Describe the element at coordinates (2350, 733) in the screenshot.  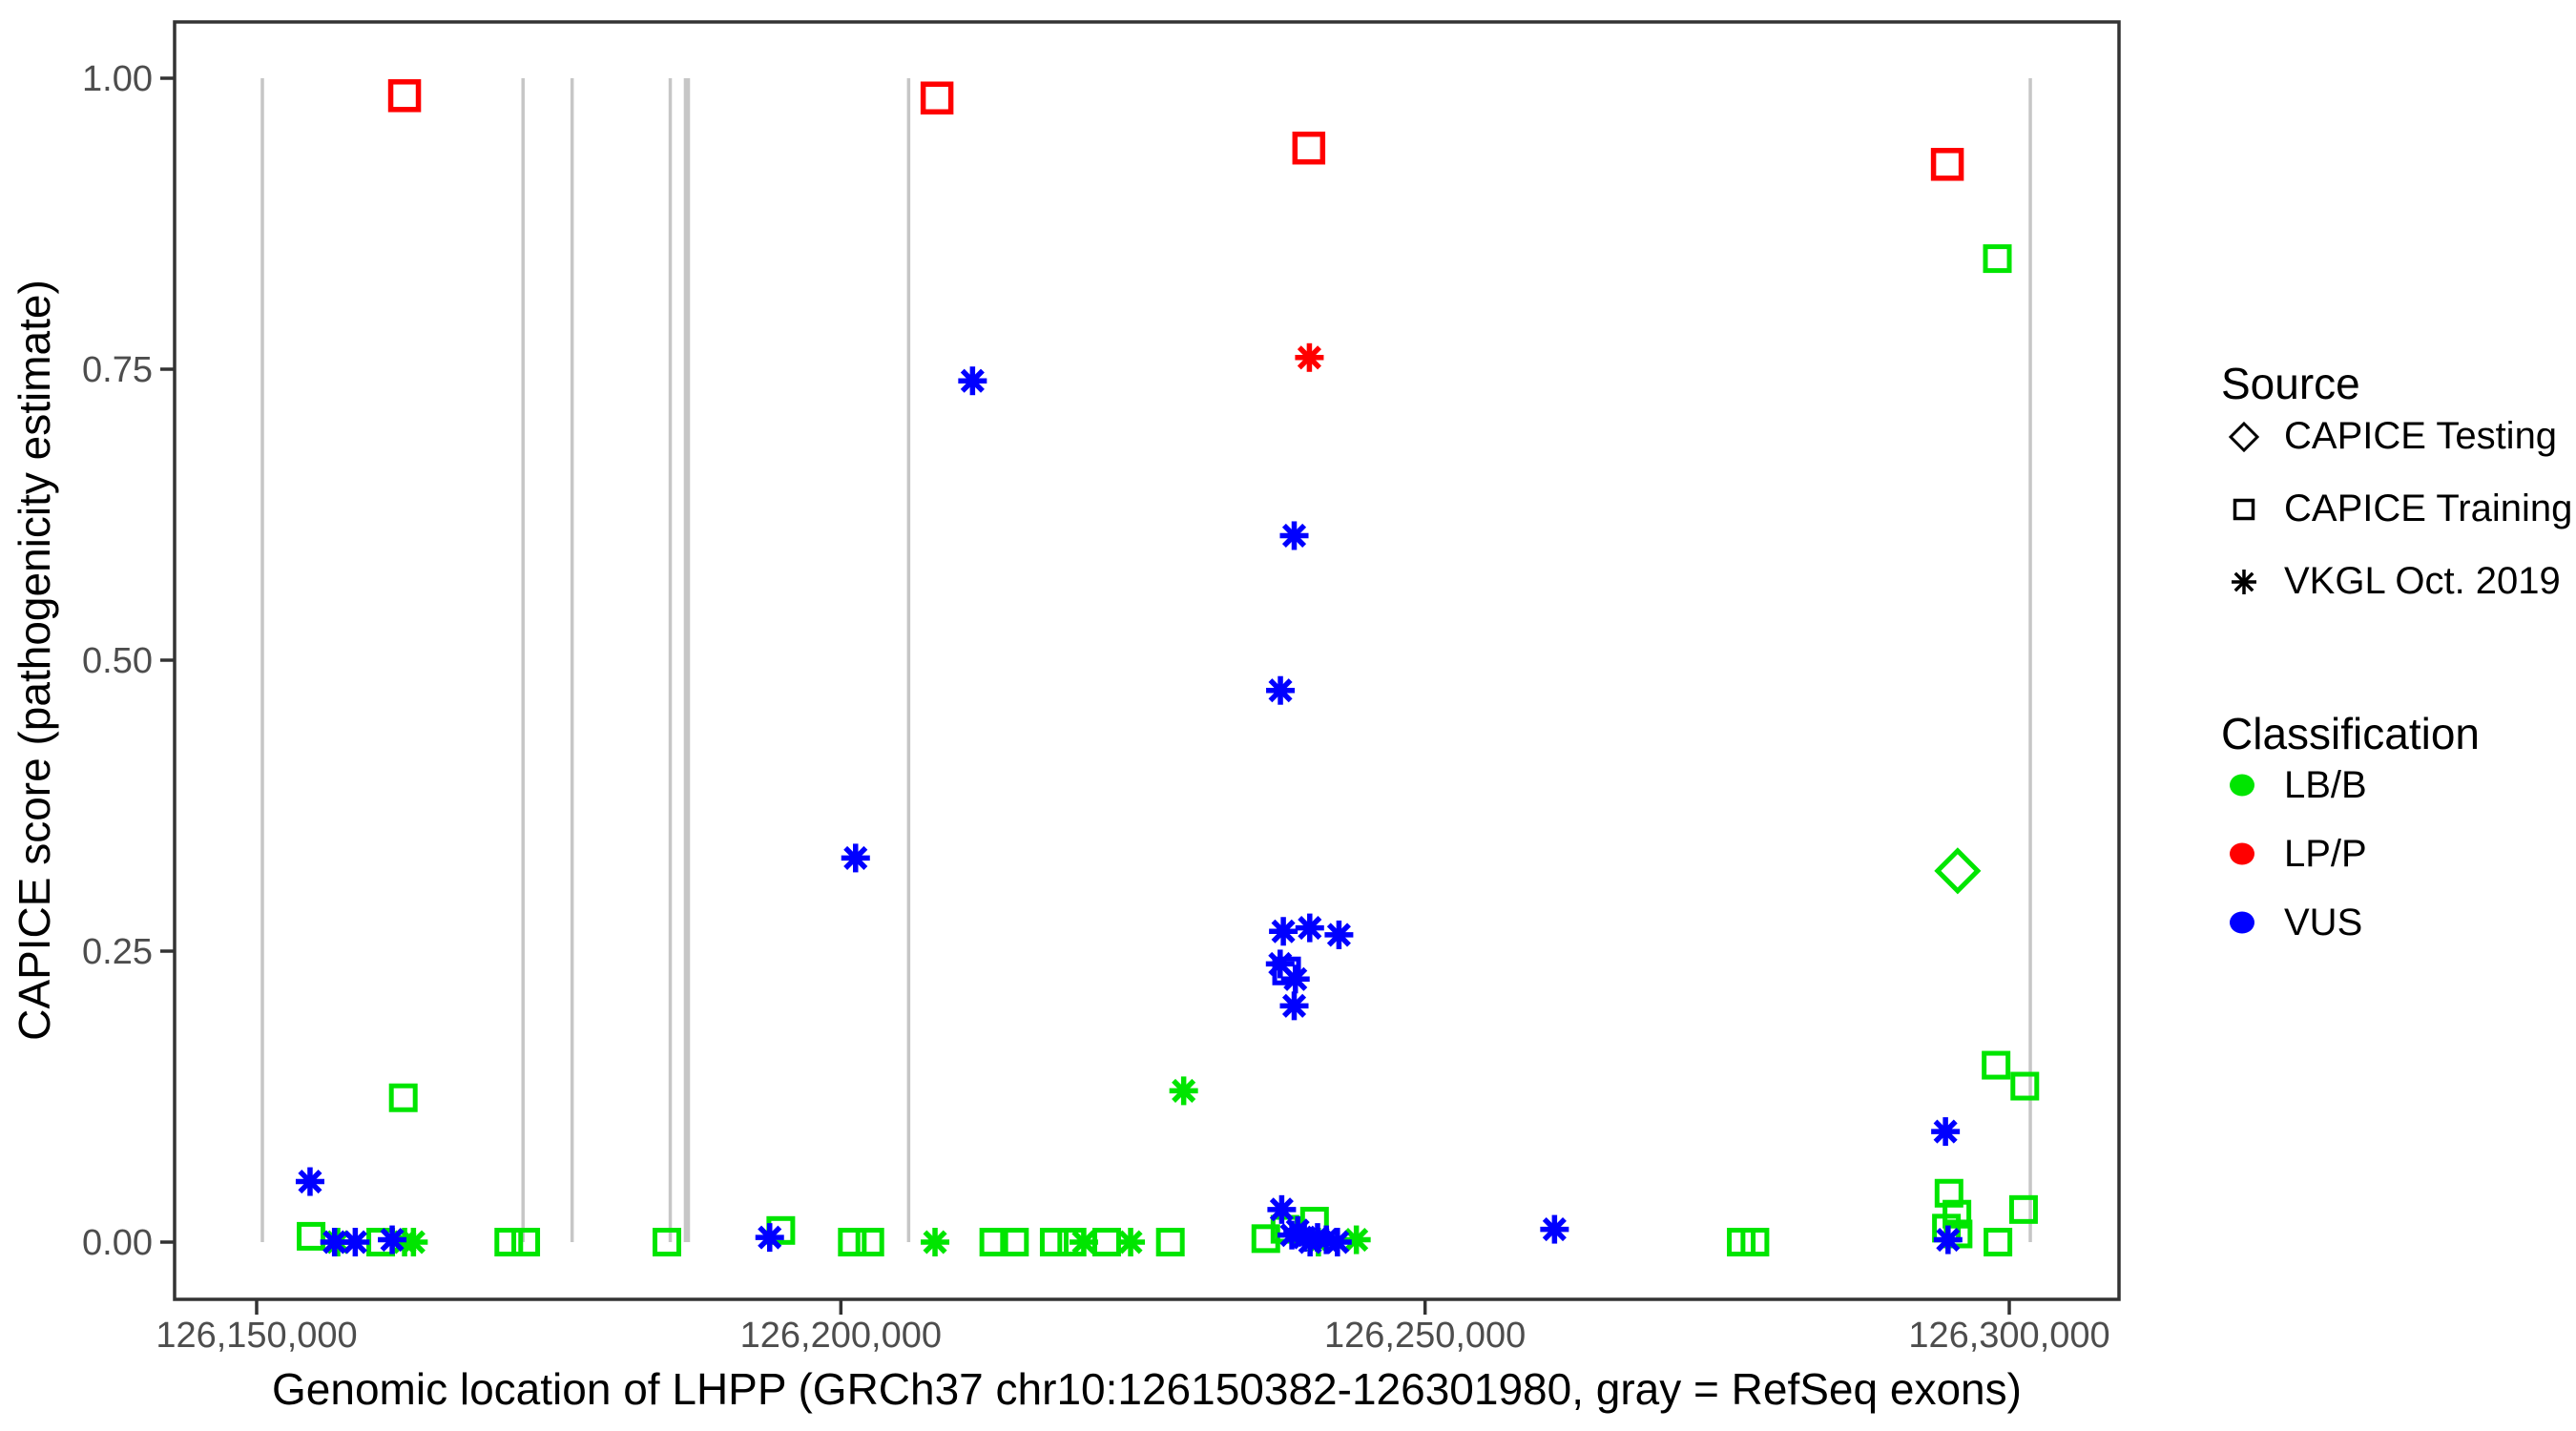
I see `legend-classification-title: Classification` at that location.